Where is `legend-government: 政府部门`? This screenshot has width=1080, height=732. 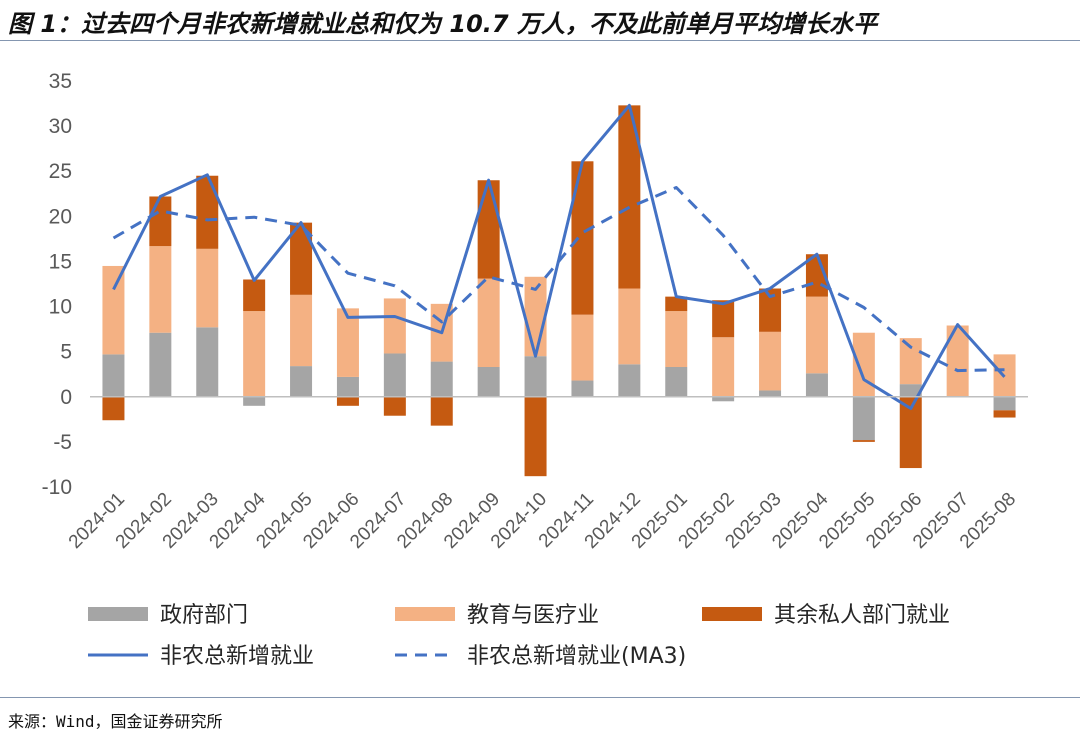
legend-government: 政府部门 is located at coordinates (168, 615).